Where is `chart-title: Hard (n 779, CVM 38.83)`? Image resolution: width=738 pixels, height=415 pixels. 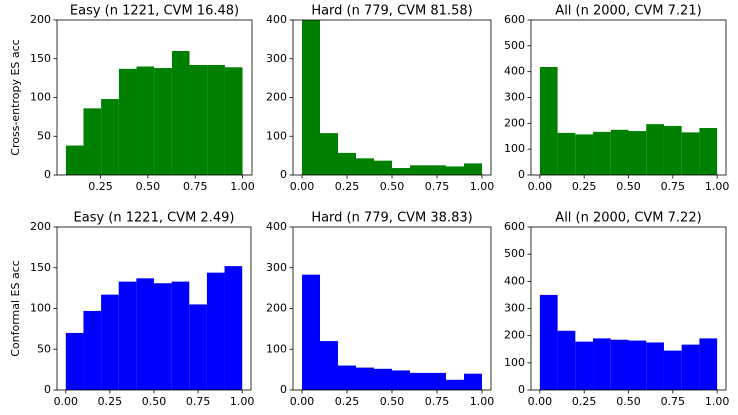 chart-title: Hard (n 779, CVM 38.83) is located at coordinates (391, 218).